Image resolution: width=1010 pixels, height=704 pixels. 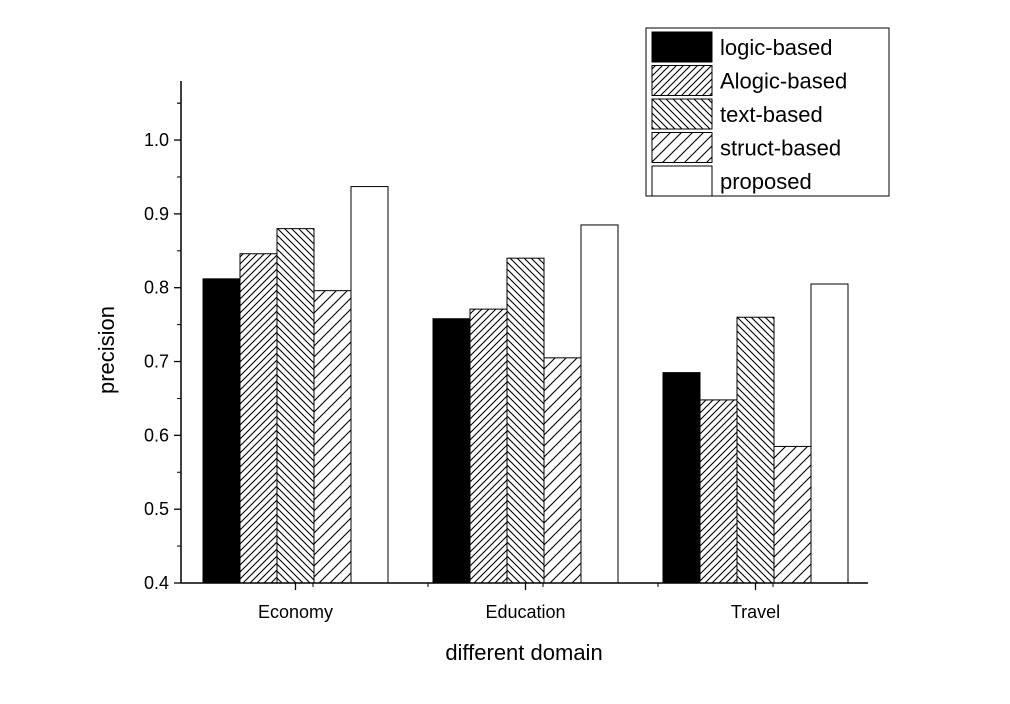 What do you see at coordinates (523, 652) in the screenshot?
I see `x-axis-title: different domain` at bounding box center [523, 652].